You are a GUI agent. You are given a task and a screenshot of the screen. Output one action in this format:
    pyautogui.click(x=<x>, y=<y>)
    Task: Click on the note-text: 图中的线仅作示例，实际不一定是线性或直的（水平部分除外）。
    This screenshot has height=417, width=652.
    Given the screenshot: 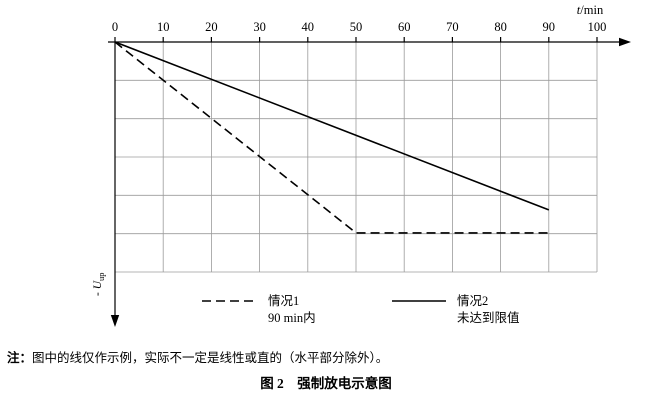 What is the action you would take?
    pyautogui.click(x=210, y=358)
    